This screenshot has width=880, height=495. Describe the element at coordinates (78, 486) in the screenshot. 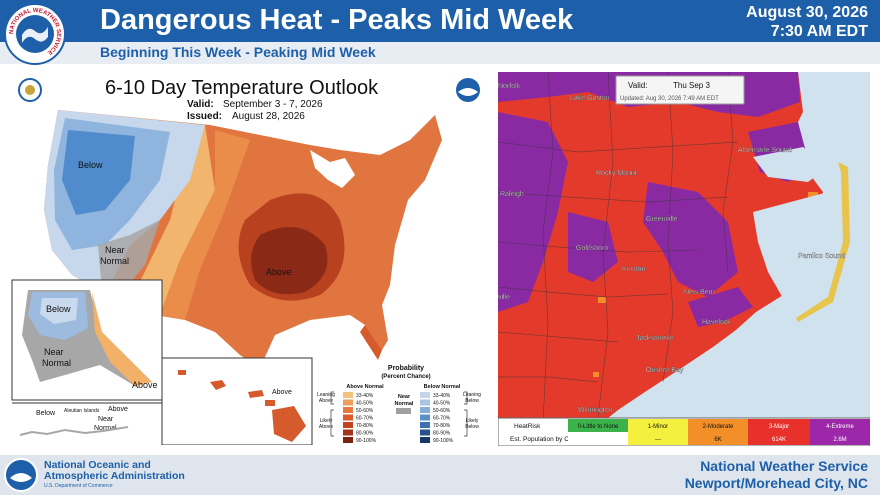

I see `noaa-department: U.S. Department of Commerce` at that location.